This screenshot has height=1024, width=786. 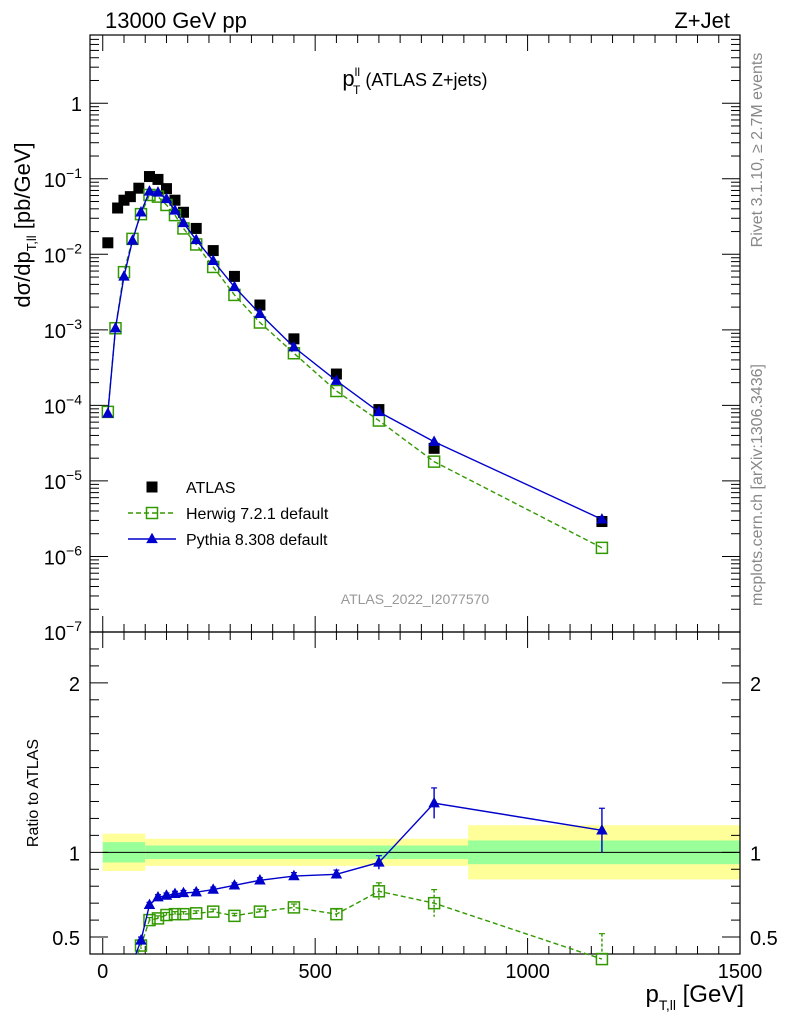 I want to click on header-right: Z+Jet, so click(x=702, y=20).